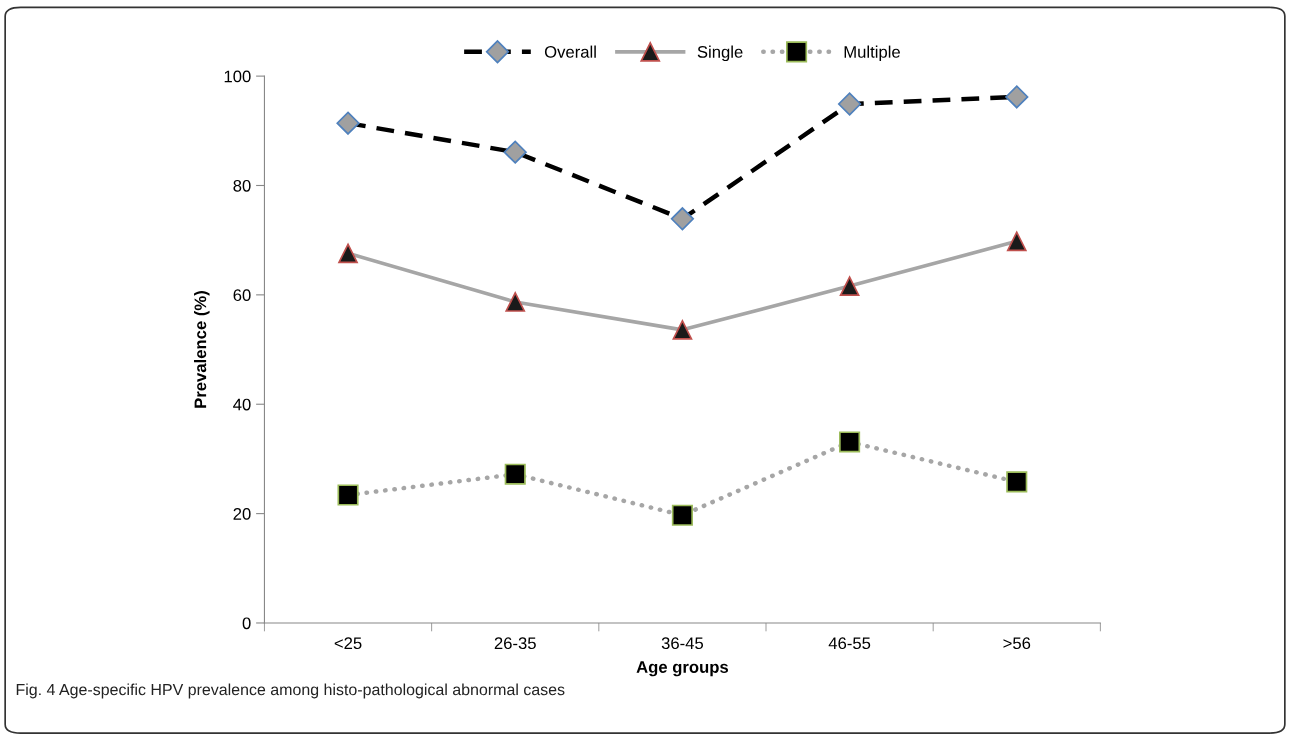  Describe the element at coordinates (682, 643) in the screenshot. I see `x-tick-label: 36-45` at that location.